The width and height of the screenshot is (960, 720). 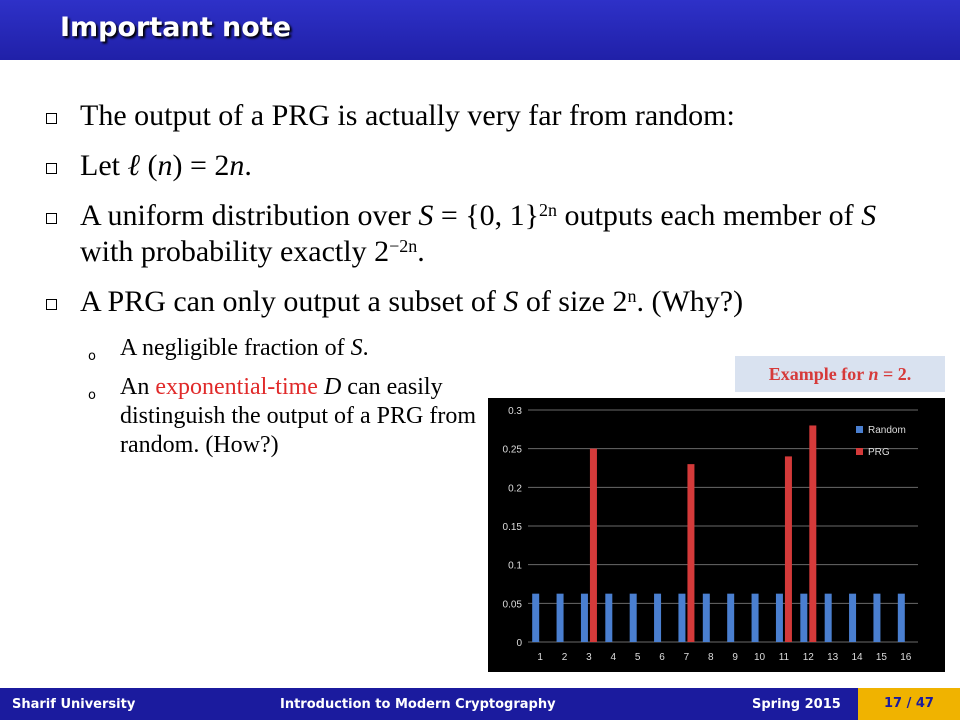 I want to click on highlight-text: exponential-time, so click(x=236, y=387).